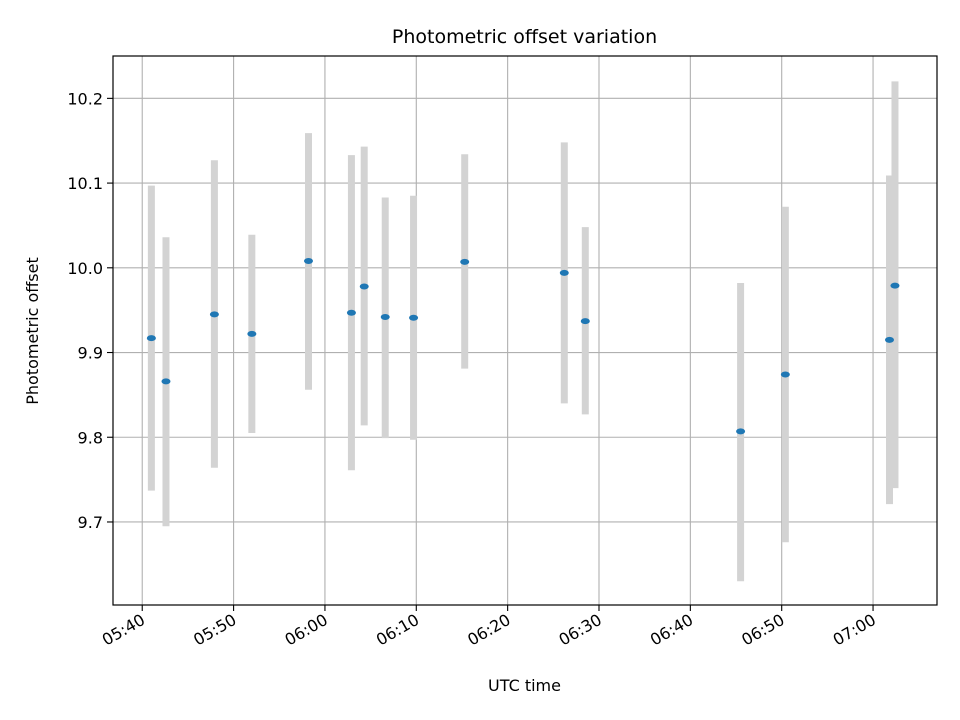  Describe the element at coordinates (90, 522) in the screenshot. I see `y-tick-label: 9.7` at that location.